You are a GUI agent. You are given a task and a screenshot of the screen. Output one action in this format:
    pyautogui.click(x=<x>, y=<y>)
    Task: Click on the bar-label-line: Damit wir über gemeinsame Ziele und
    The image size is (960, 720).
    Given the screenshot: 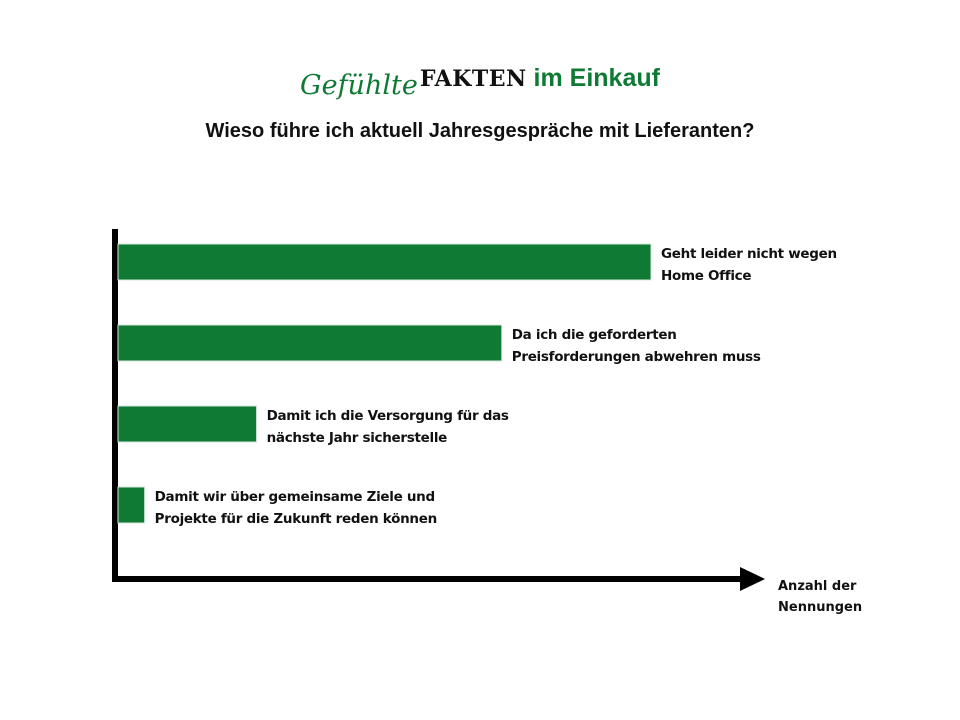 What is the action you would take?
    pyautogui.click(x=295, y=497)
    